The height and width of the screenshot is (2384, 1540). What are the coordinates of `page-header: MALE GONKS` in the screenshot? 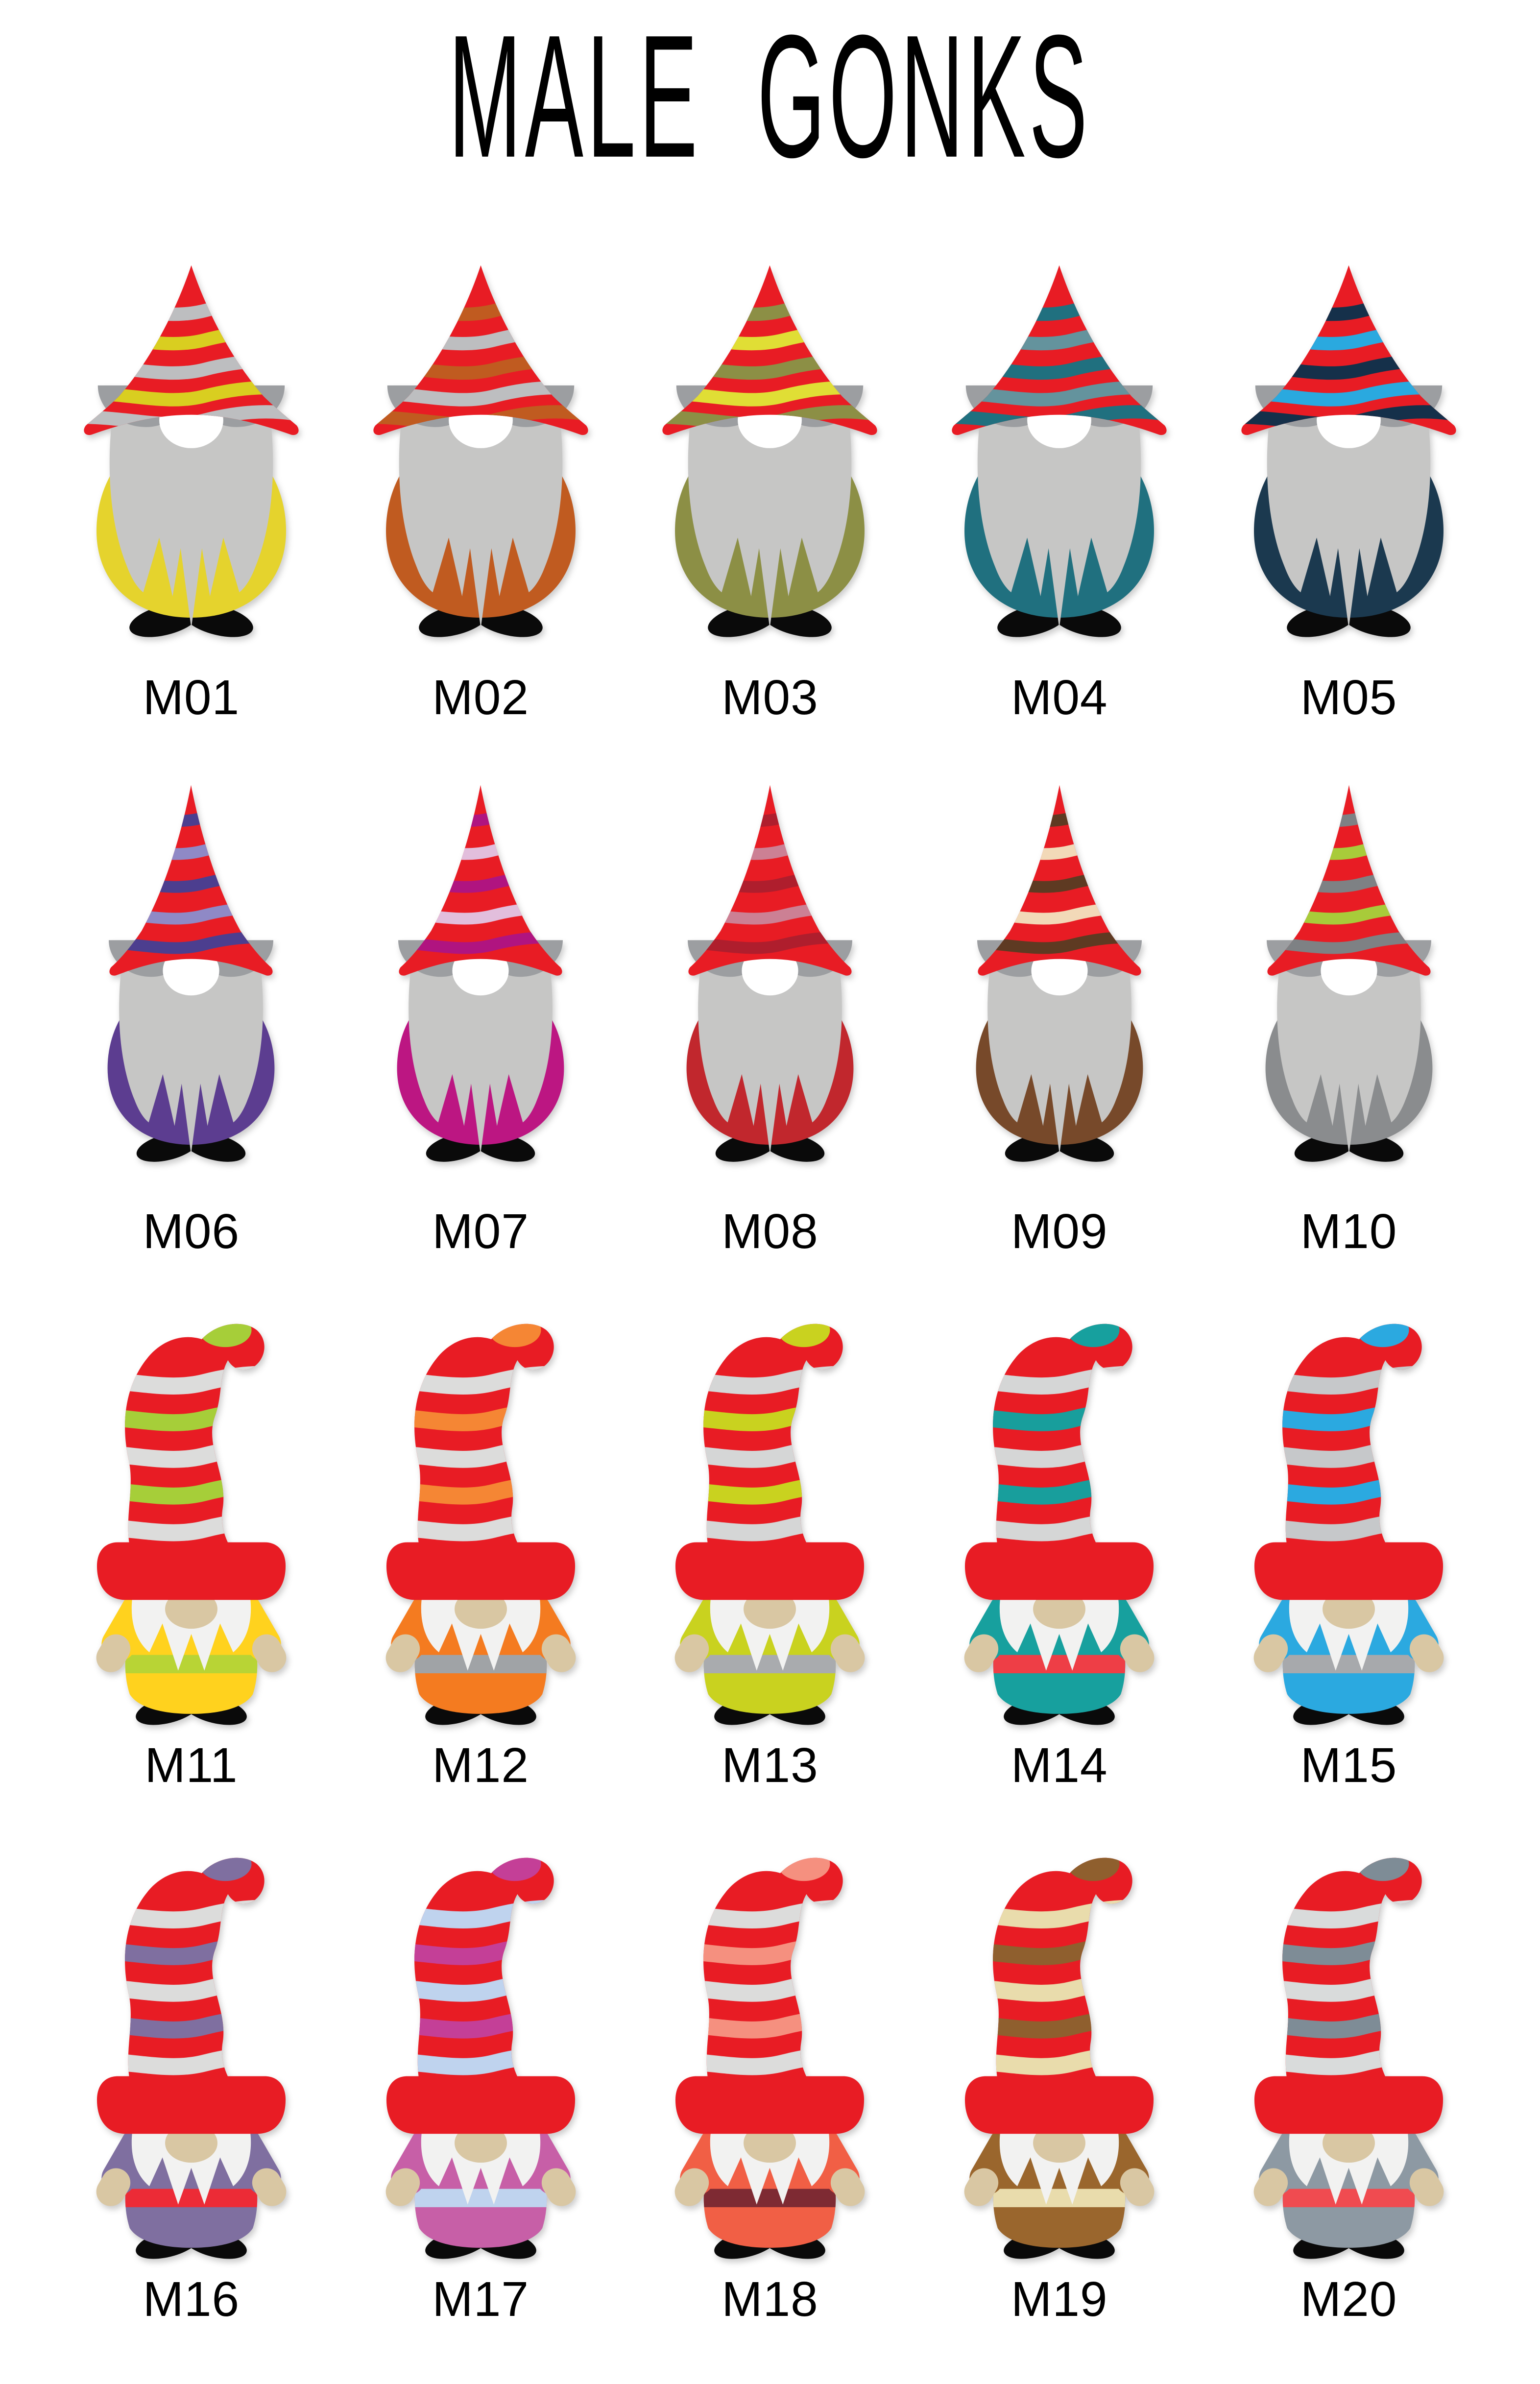 It's located at (770, 97).